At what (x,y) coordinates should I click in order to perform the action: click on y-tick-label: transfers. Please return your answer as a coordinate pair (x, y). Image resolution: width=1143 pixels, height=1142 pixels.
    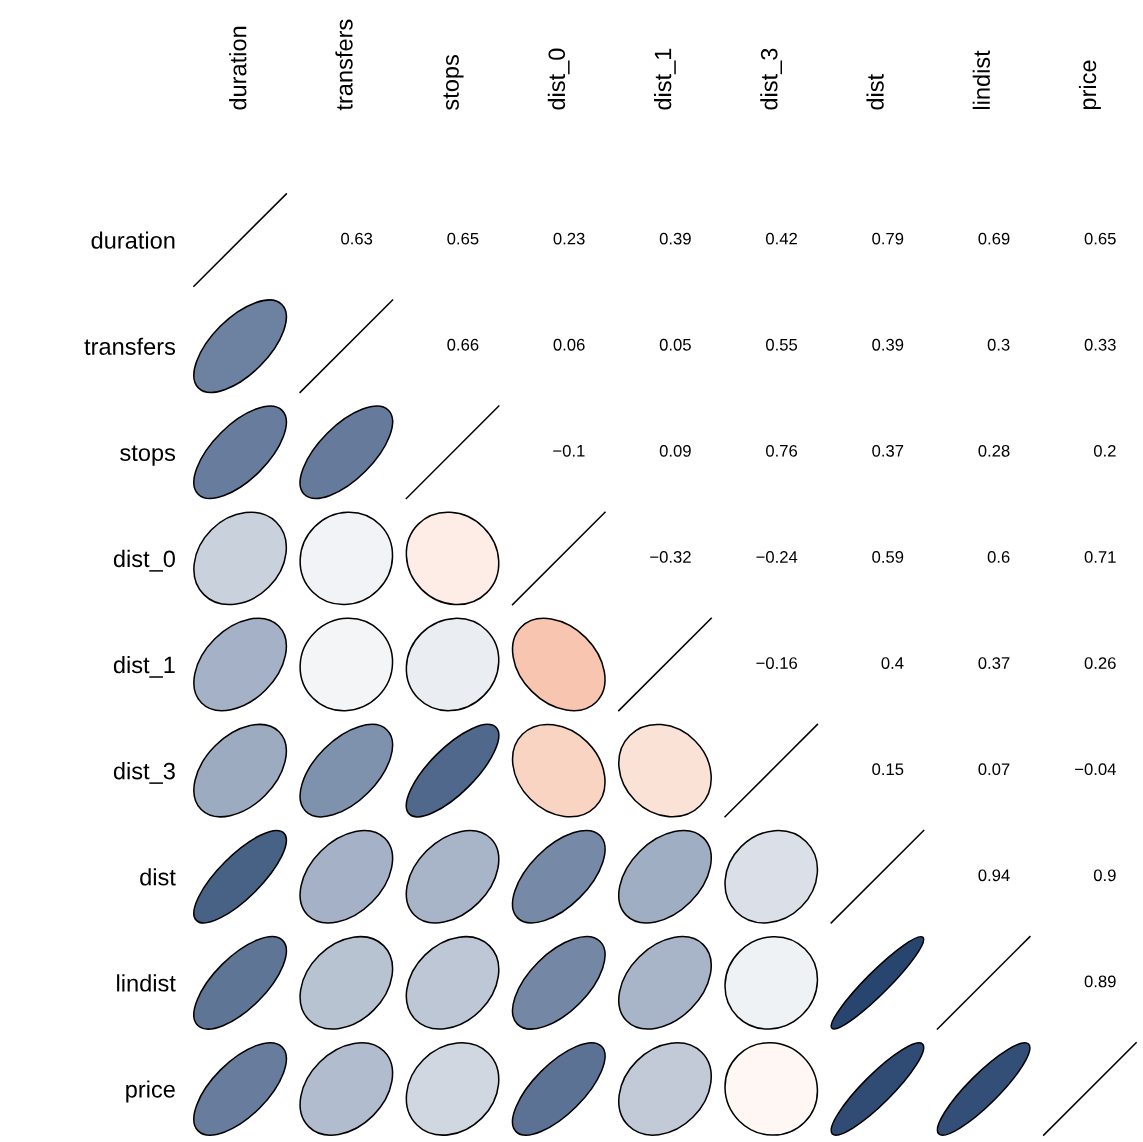
    Looking at the image, I should click on (130, 346).